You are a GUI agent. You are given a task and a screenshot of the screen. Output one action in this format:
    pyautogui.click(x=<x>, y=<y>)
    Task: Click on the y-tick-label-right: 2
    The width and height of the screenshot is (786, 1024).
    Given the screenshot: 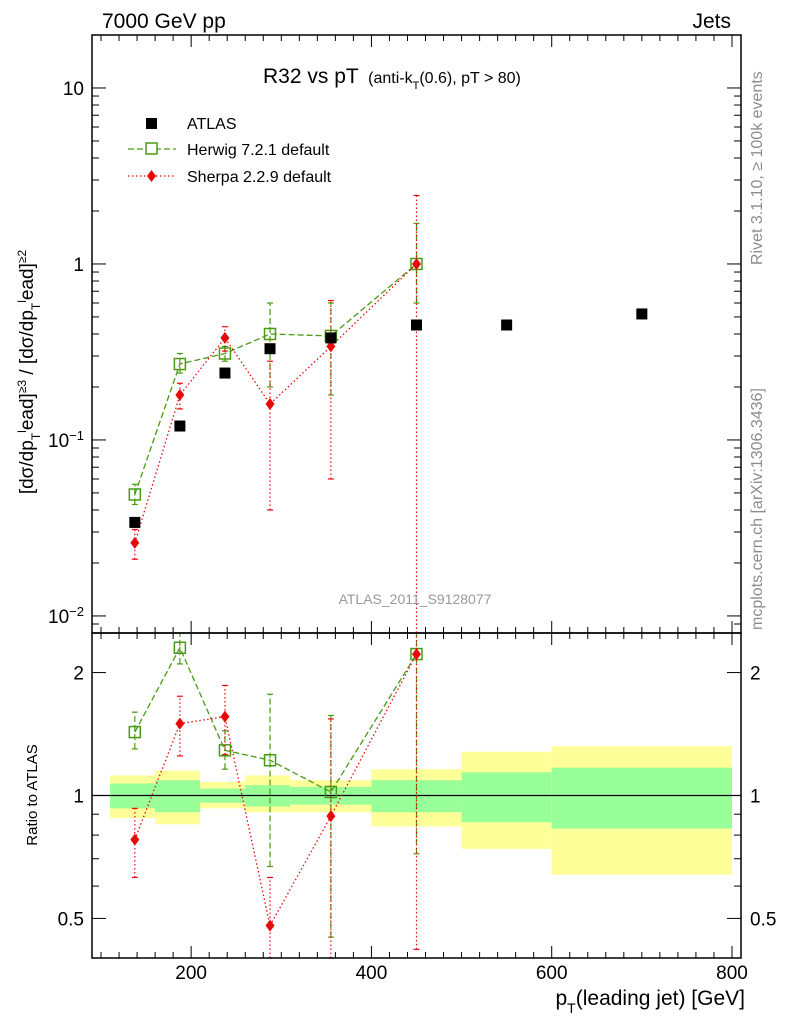 What is the action you would take?
    pyautogui.click(x=755, y=674)
    